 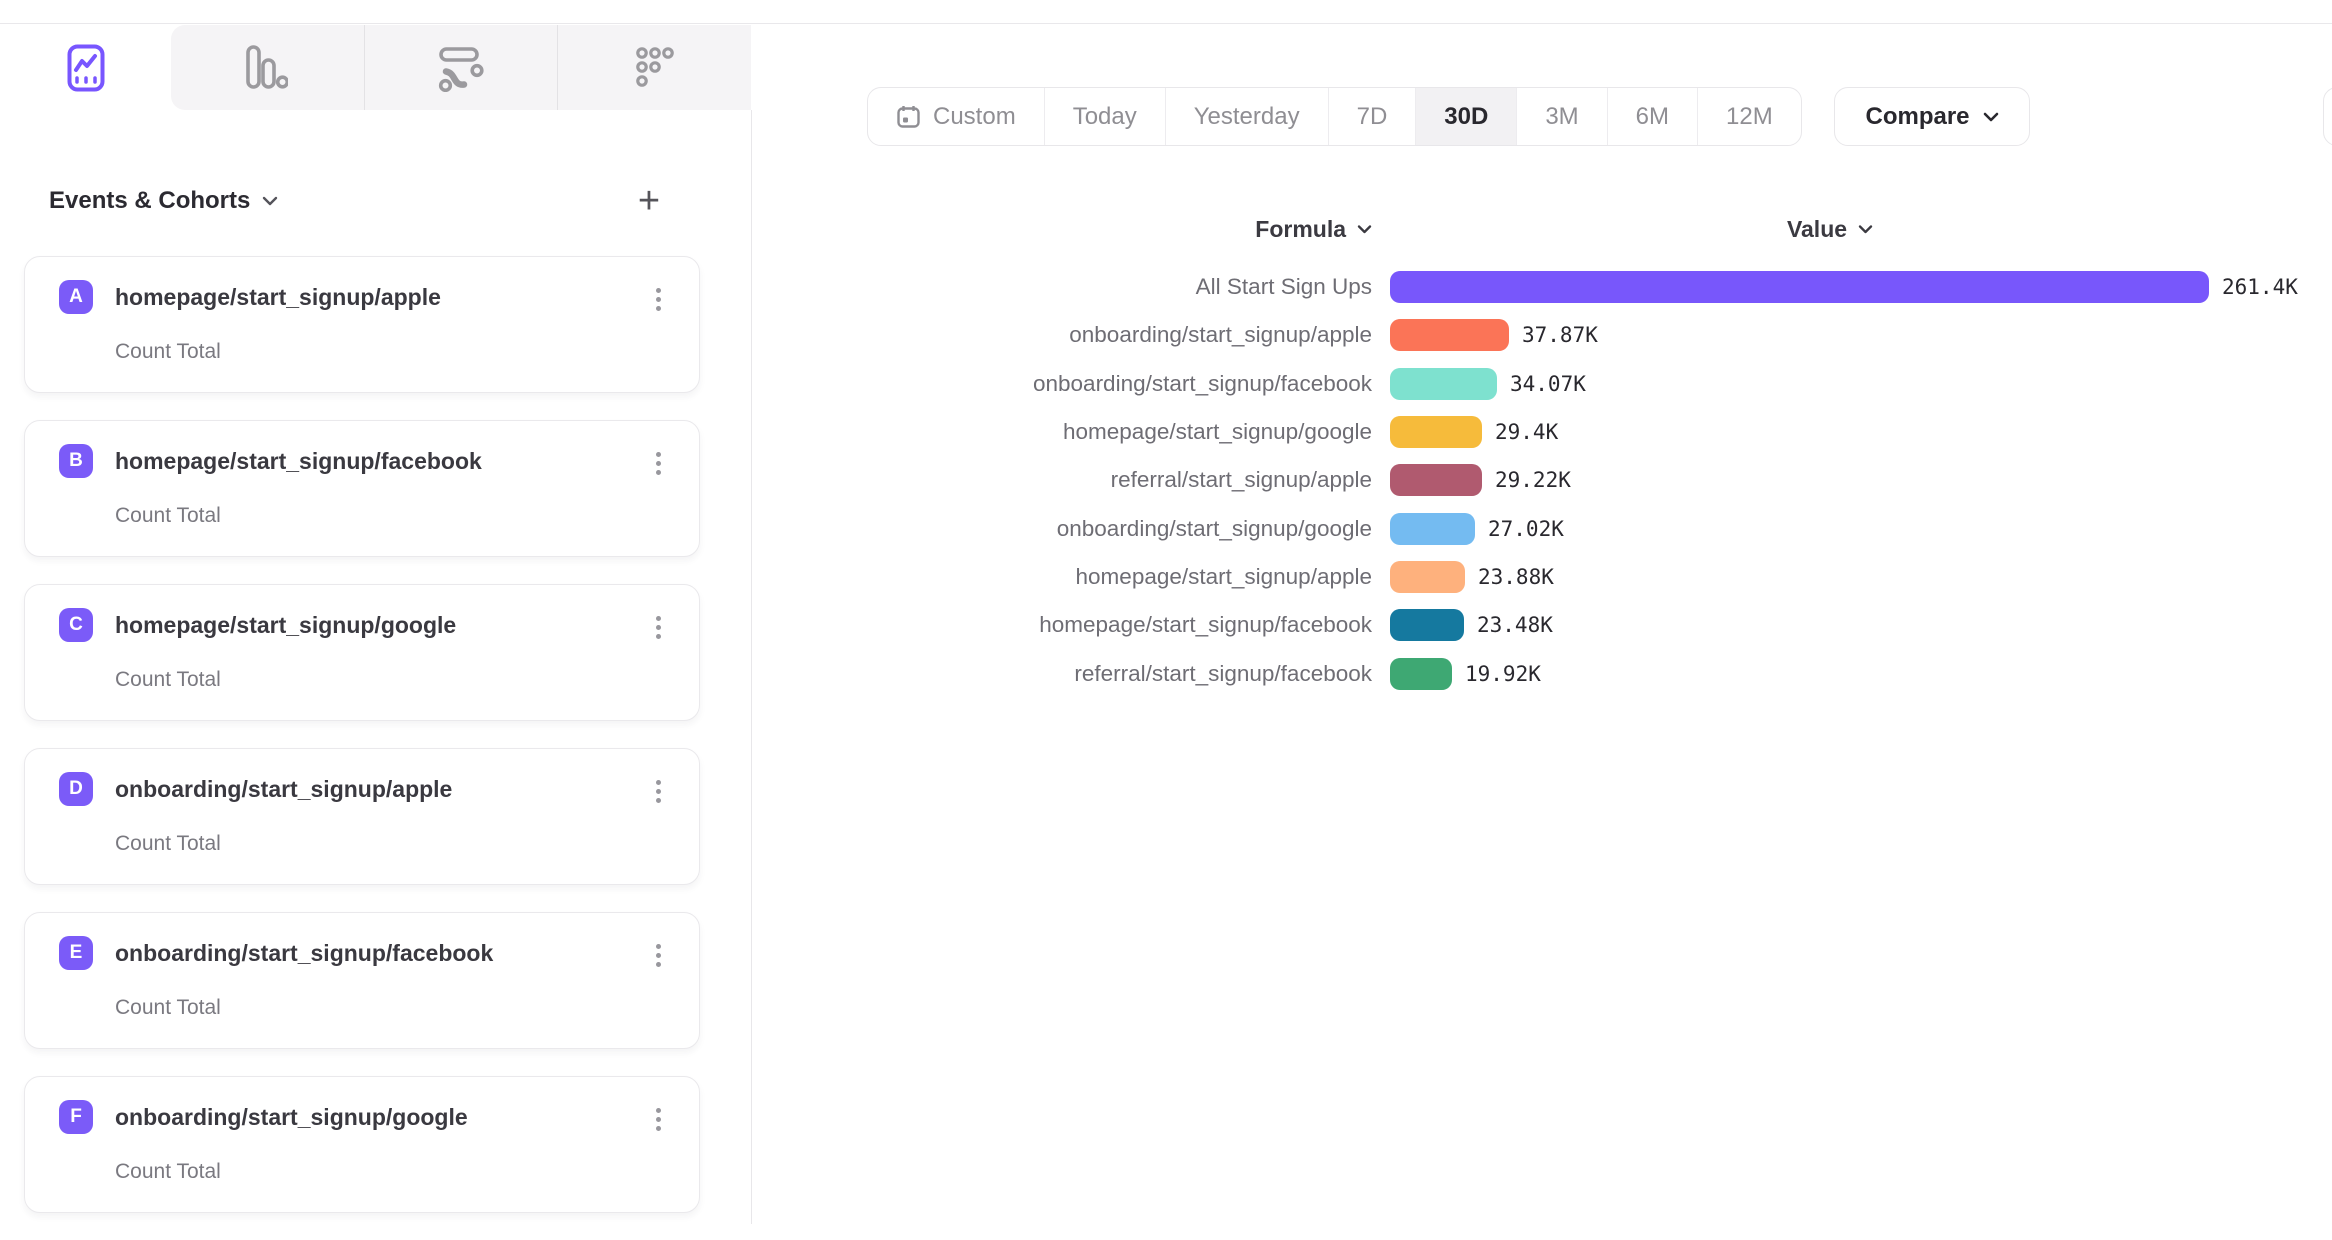 I want to click on bar-value: 34.07K, so click(x=1548, y=383).